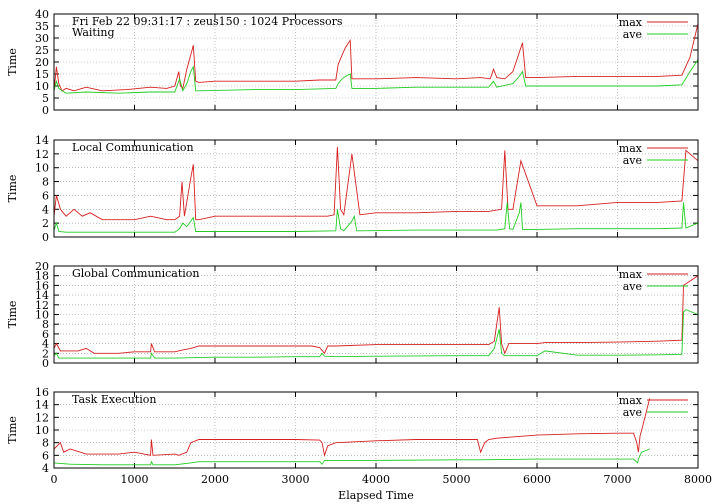 This screenshot has height=504, width=720. What do you see at coordinates (42, 140) in the screenshot?
I see `chart-1-ytick-label-7: 14` at bounding box center [42, 140].